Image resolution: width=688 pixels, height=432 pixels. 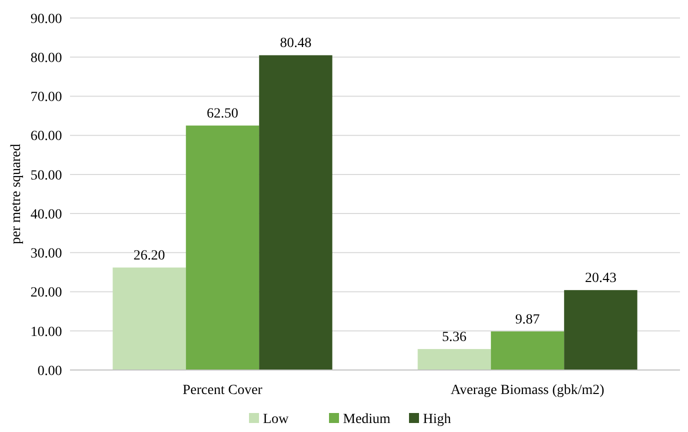 What do you see at coordinates (46, 254) in the screenshot?
I see `y-tick-label: 30.00` at bounding box center [46, 254].